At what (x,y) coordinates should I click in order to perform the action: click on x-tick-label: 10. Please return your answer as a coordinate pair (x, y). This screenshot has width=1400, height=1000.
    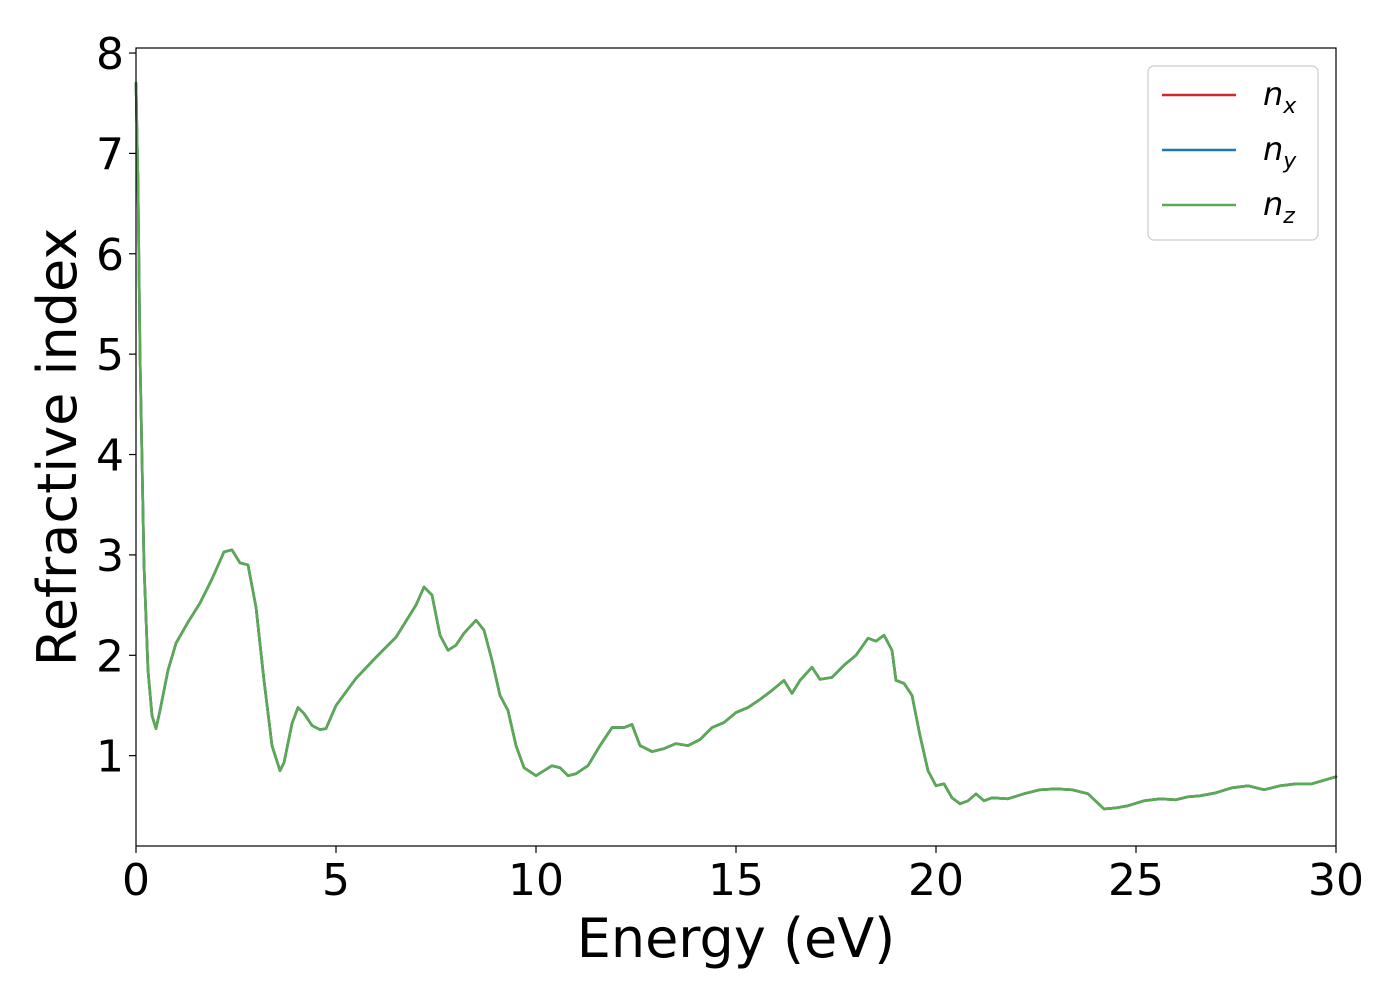
    Looking at the image, I should click on (536, 880).